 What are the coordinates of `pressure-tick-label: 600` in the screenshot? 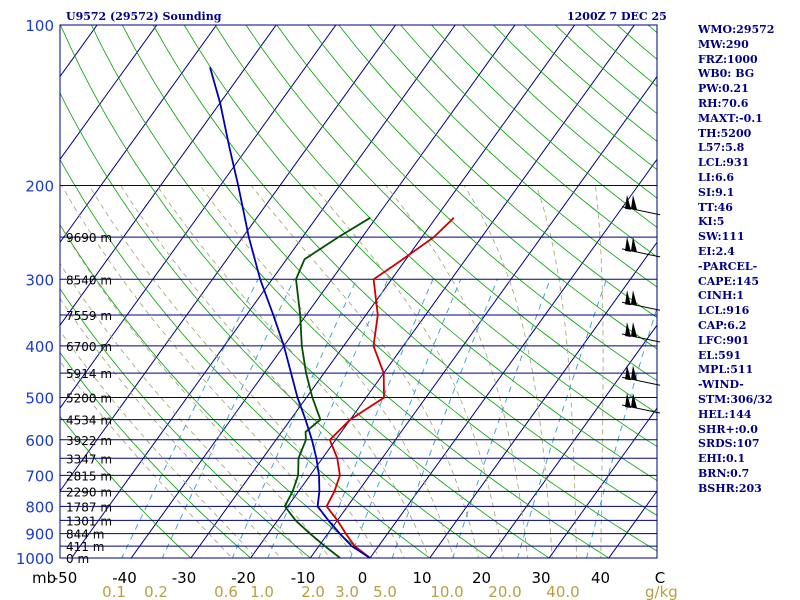 It's located at (39, 441).